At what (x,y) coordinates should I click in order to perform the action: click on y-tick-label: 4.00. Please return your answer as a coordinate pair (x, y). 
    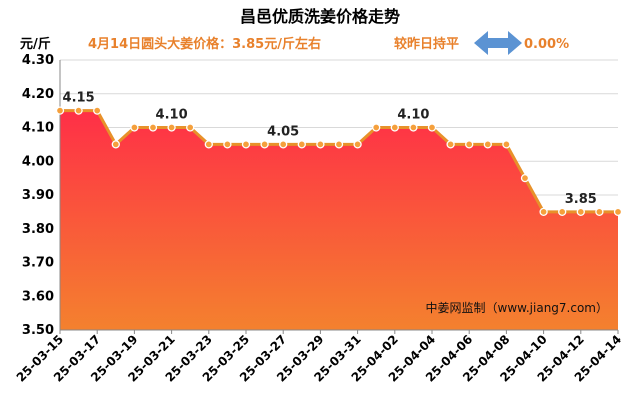
    Looking at the image, I should click on (38, 161).